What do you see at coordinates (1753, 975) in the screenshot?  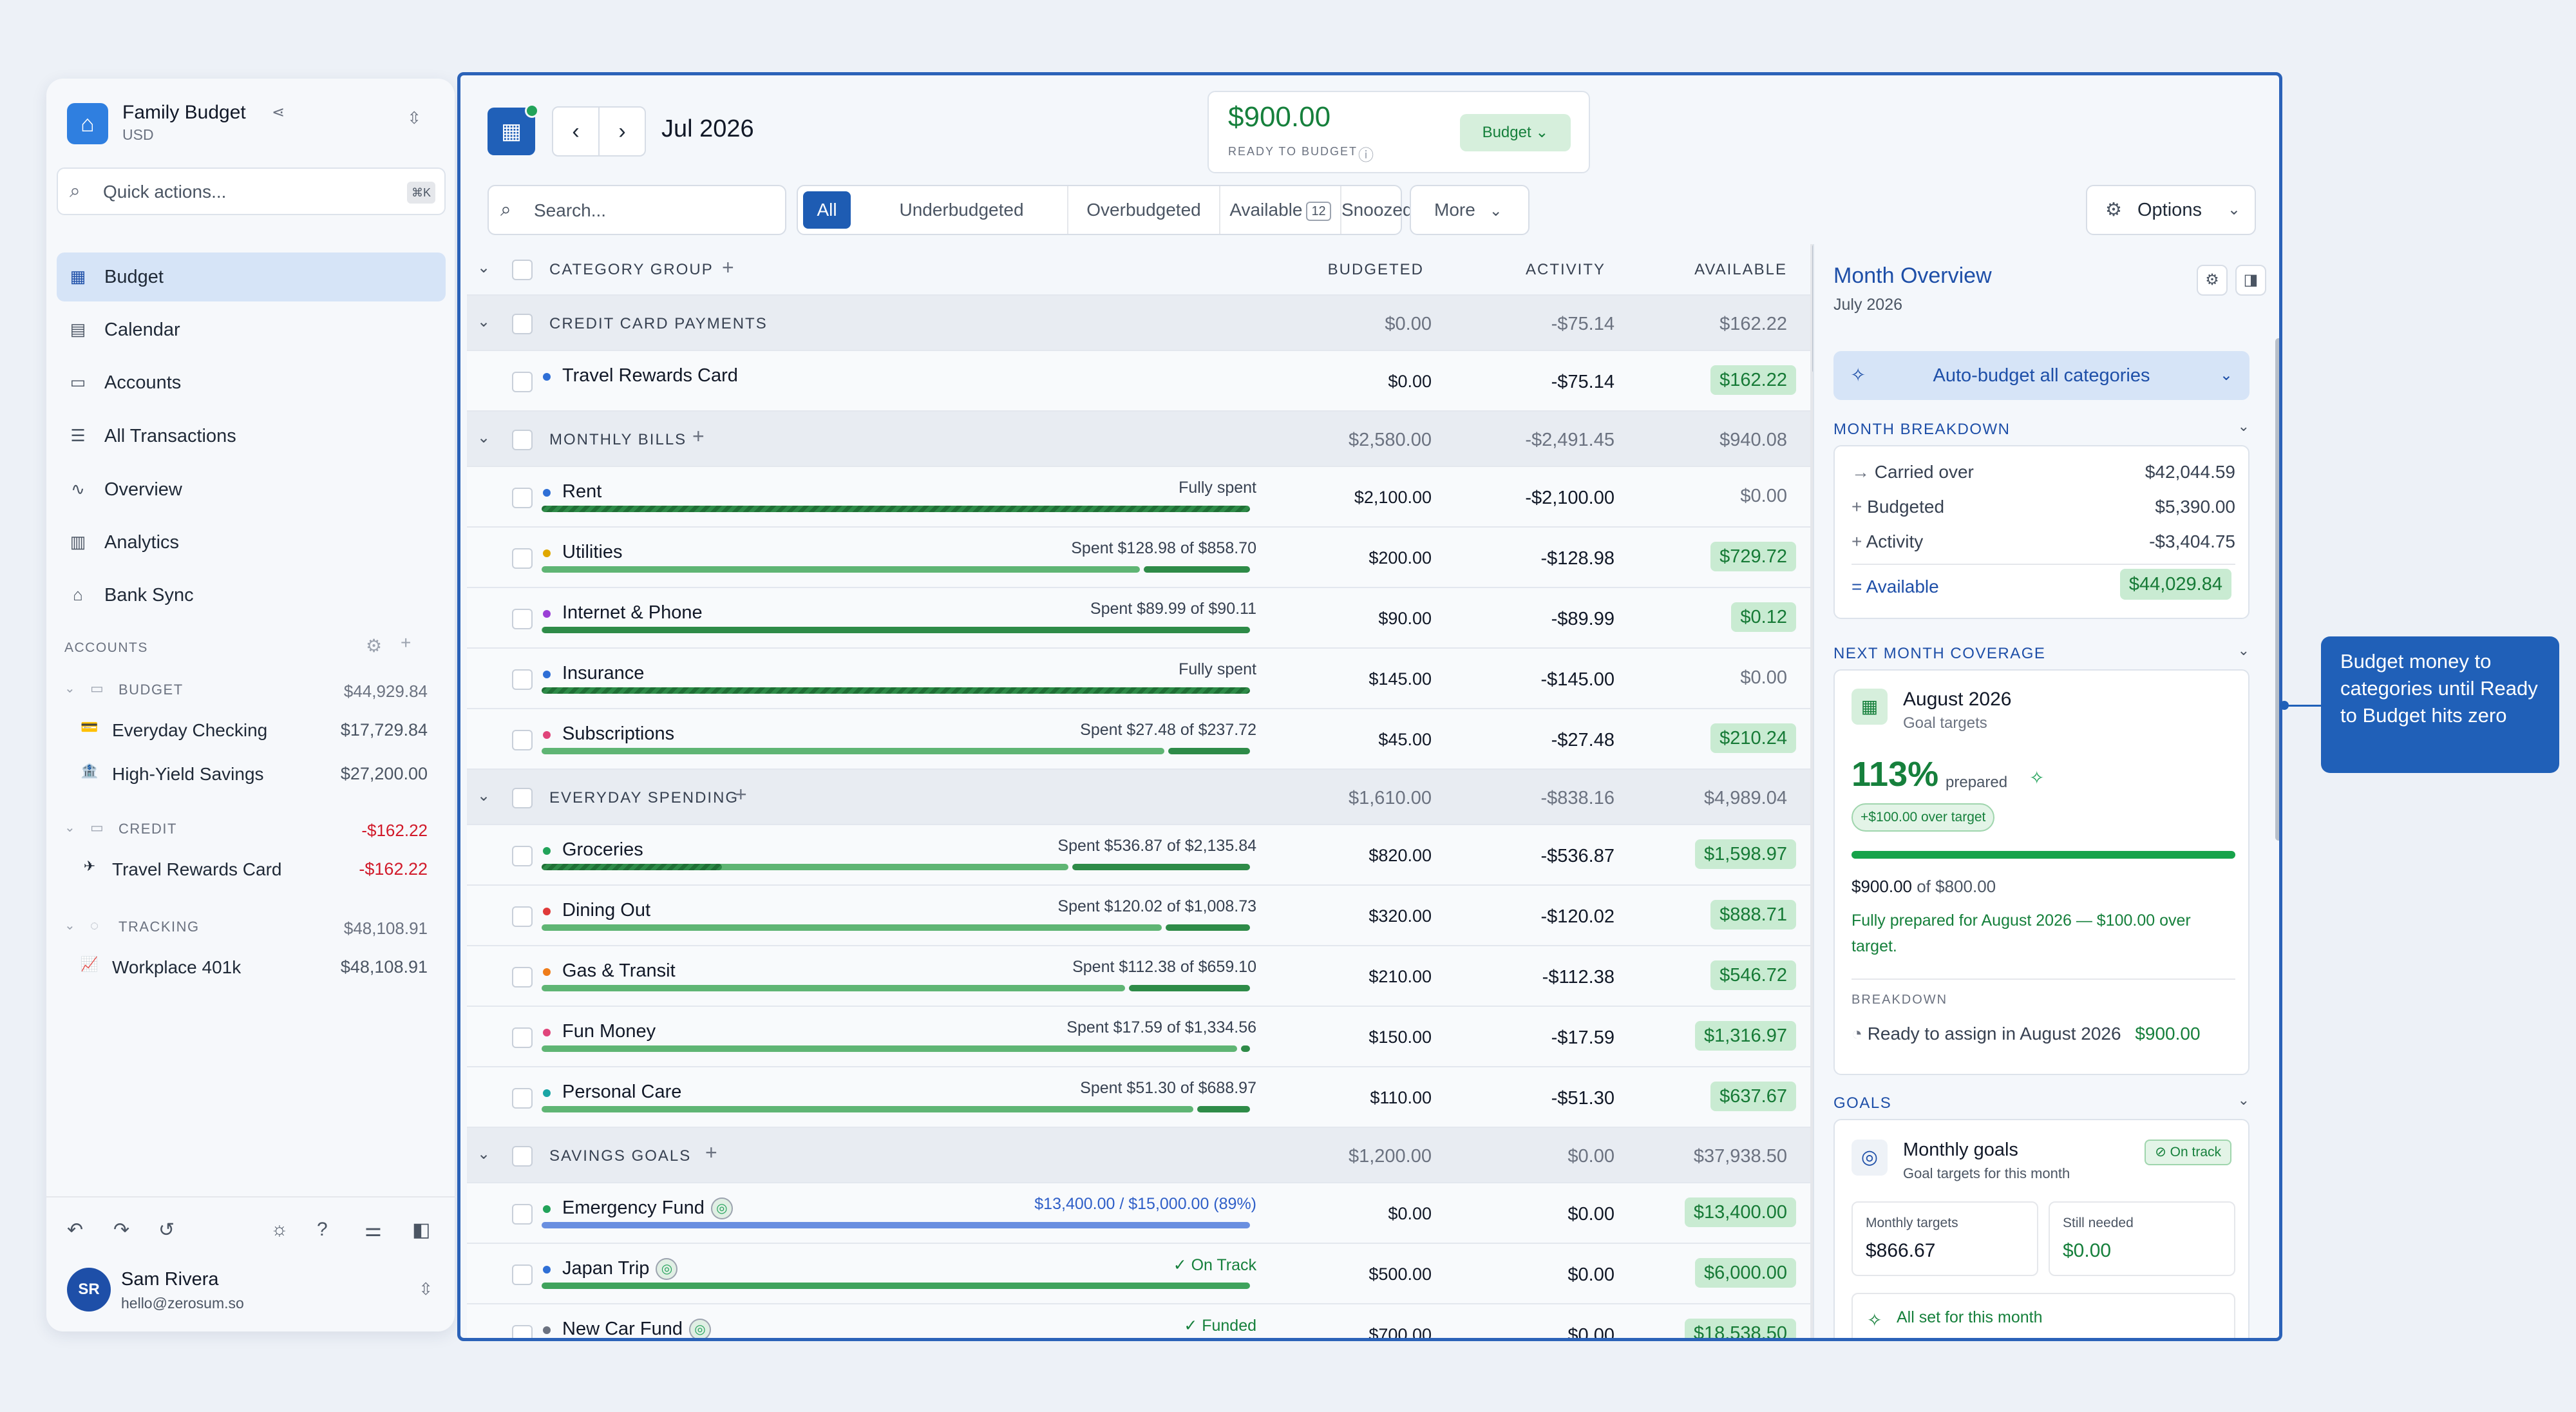 I see `category-available: $546.72` at bounding box center [1753, 975].